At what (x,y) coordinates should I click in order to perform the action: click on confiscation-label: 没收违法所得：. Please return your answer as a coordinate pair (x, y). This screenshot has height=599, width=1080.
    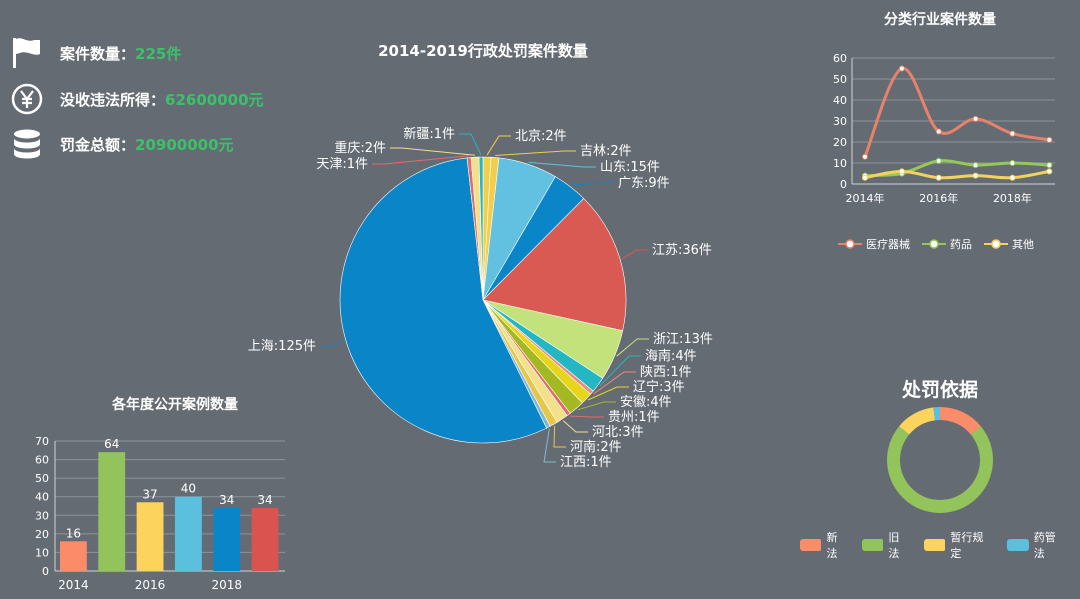
    Looking at the image, I should click on (113, 99).